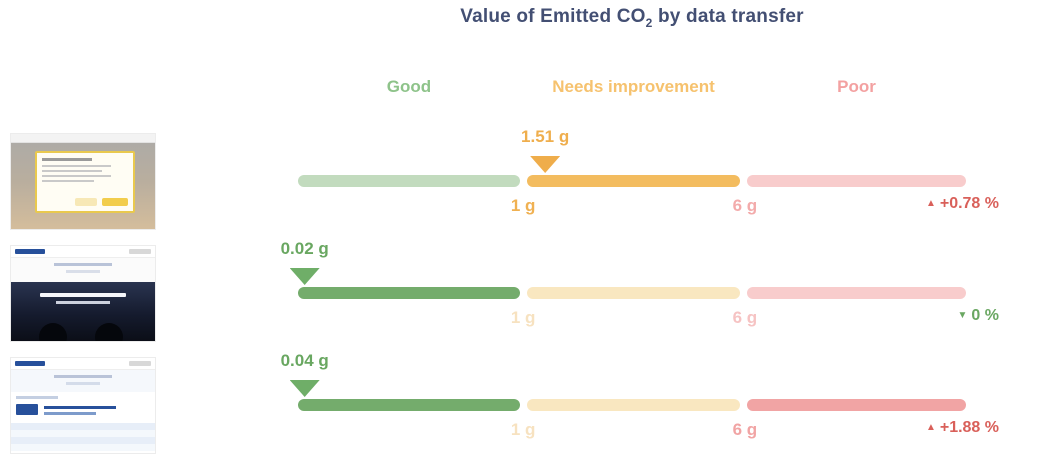  What do you see at coordinates (304, 360) in the screenshot?
I see `co2-value: 0.04 g` at bounding box center [304, 360].